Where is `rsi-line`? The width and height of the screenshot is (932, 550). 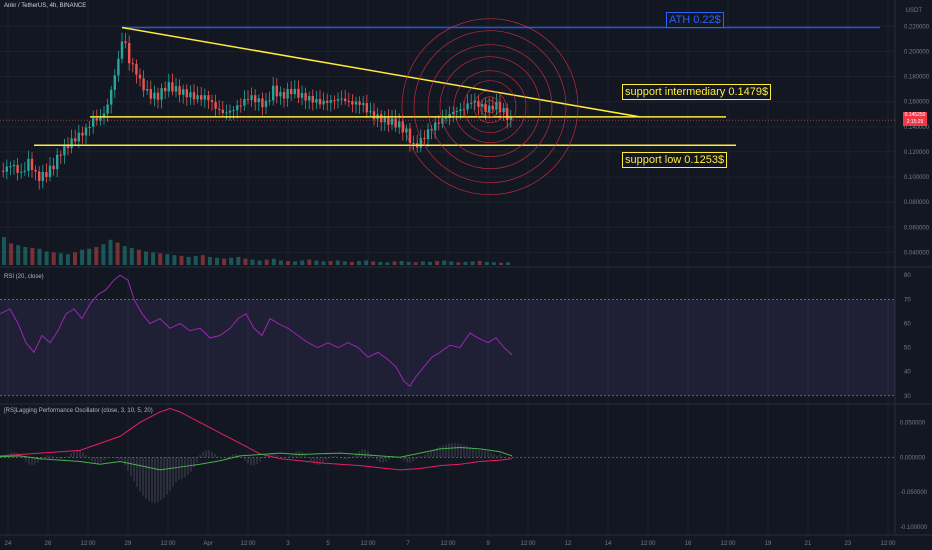
rsi-line is located at coordinates (256, 330).